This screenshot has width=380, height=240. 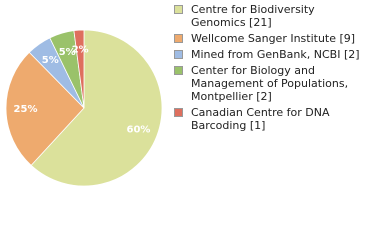 I want to click on legend-item: Wellcome Sanger Institute [9], so click(x=274, y=38).